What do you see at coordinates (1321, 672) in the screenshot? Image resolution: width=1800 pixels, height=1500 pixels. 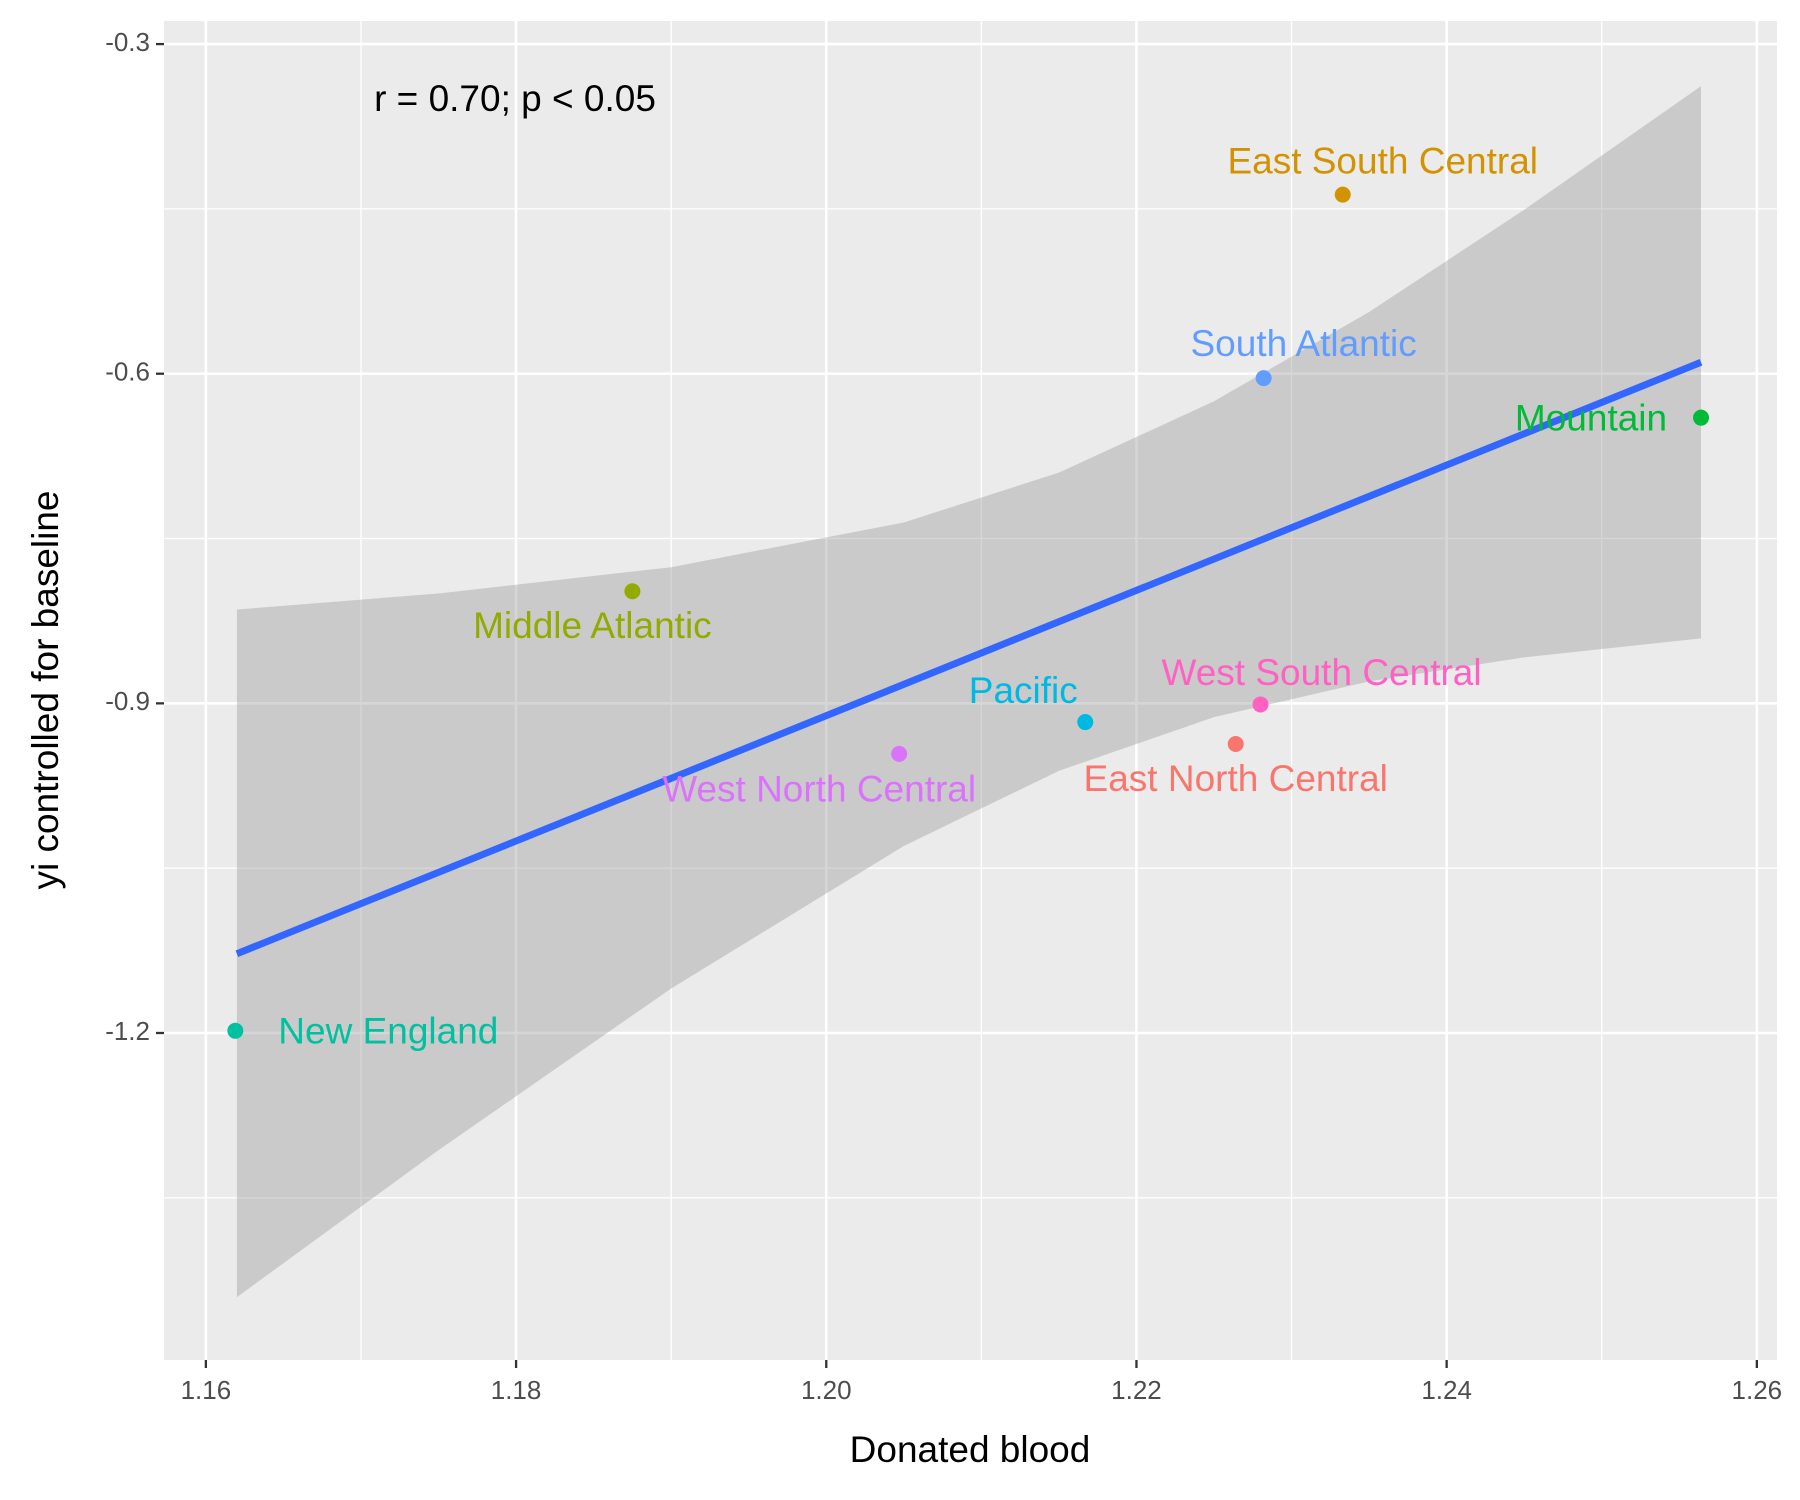 I see `point-label: West South Central` at bounding box center [1321, 672].